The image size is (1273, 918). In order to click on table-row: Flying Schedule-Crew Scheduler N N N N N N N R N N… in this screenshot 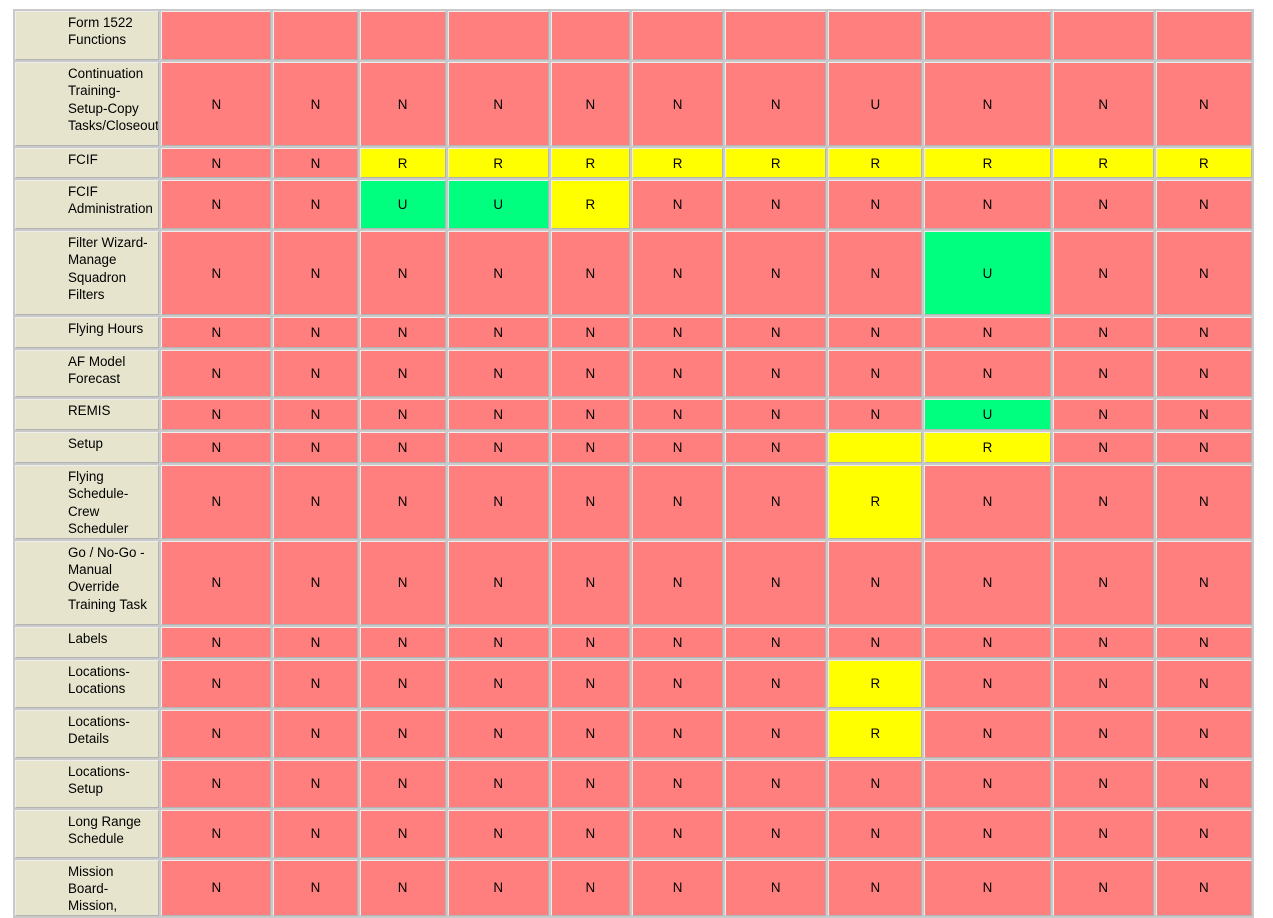, I will do `click(633, 502)`.